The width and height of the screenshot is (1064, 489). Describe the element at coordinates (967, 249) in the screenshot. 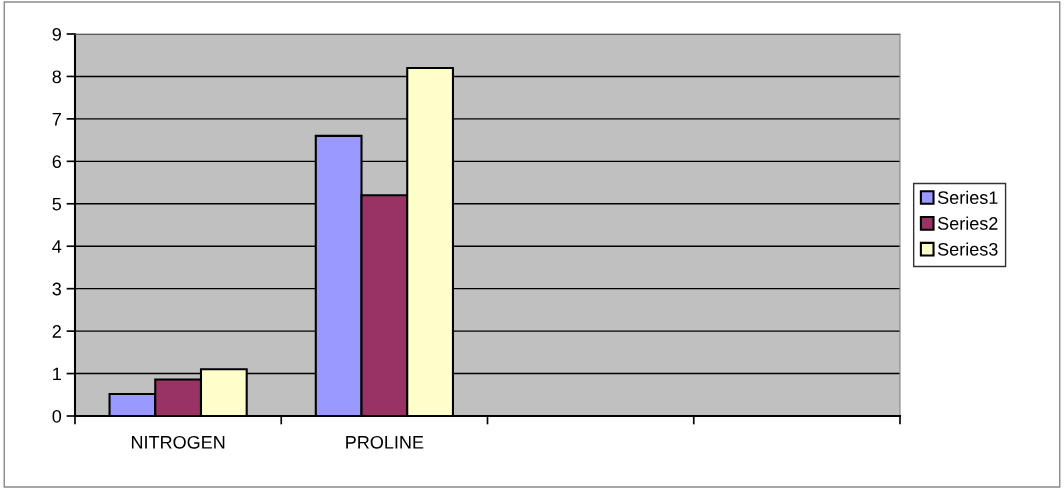

I see `legend-label: Series3` at that location.